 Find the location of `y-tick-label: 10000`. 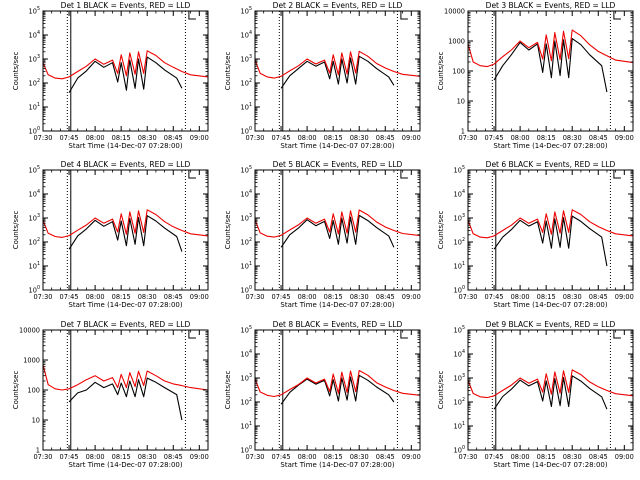

y-tick-label: 10000 is located at coordinates (29, 331).